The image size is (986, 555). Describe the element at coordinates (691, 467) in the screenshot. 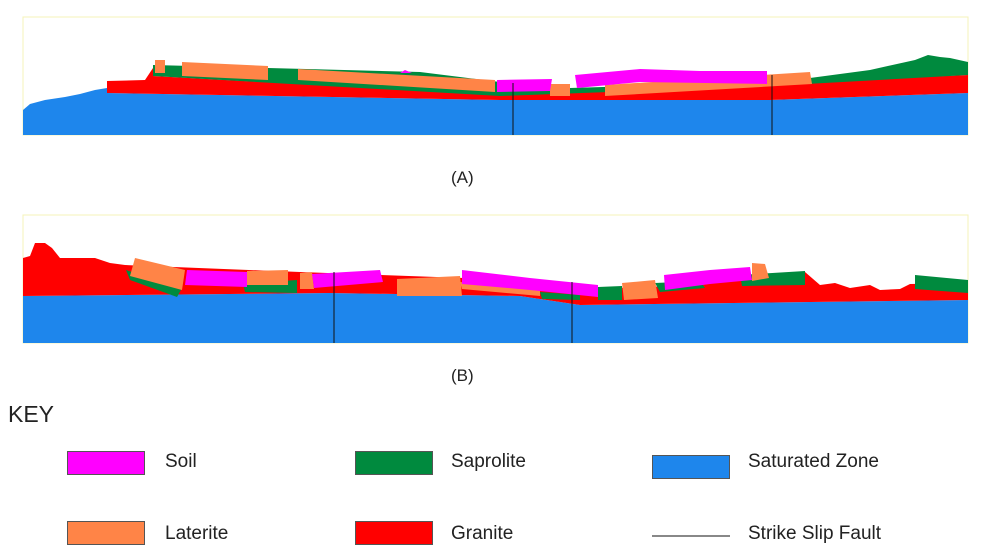

I see `legend-swatch-saturated-zone` at that location.